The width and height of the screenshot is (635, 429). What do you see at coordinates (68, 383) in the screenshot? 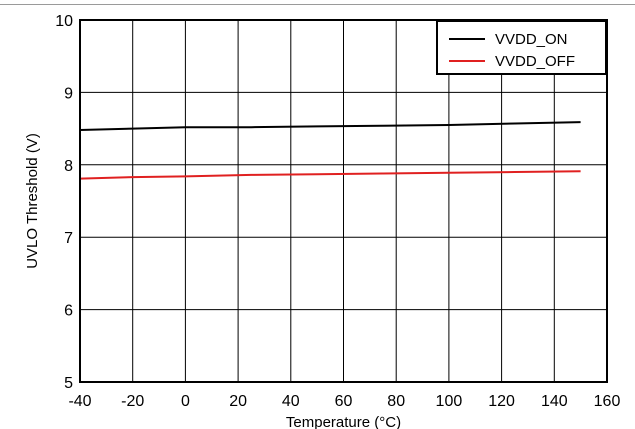
I see `y-tick-label: 5` at bounding box center [68, 383].